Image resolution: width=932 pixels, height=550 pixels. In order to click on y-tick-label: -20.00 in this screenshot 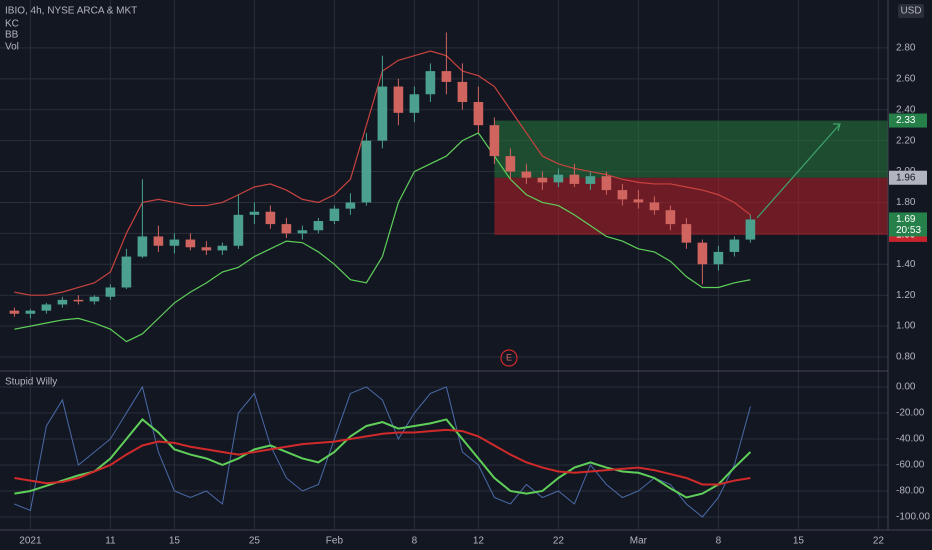, I will do `click(910, 413)`.